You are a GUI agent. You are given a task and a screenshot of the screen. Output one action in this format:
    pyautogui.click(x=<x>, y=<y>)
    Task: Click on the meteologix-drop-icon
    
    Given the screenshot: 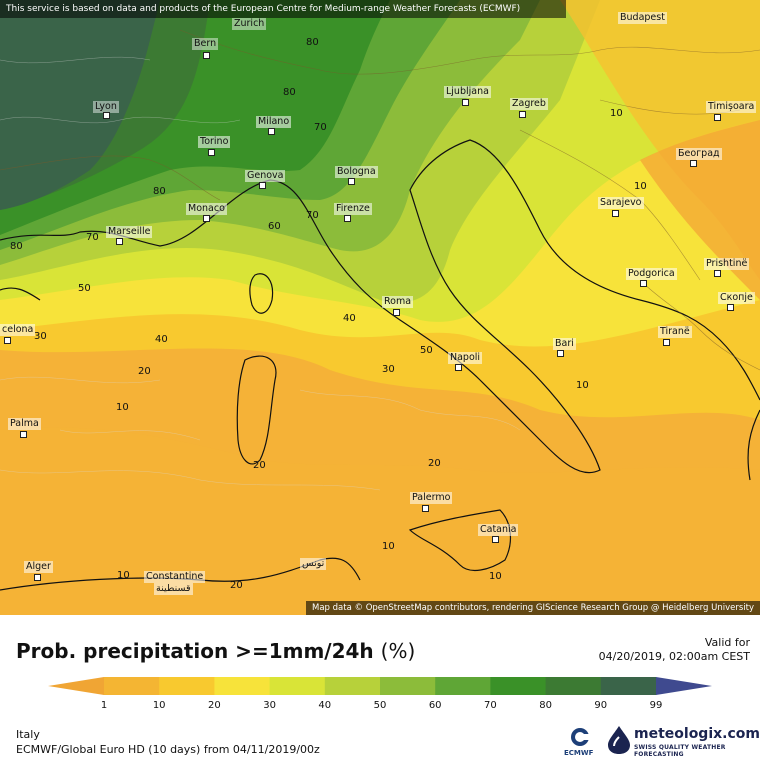 What is the action you would take?
    pyautogui.click(x=619, y=740)
    